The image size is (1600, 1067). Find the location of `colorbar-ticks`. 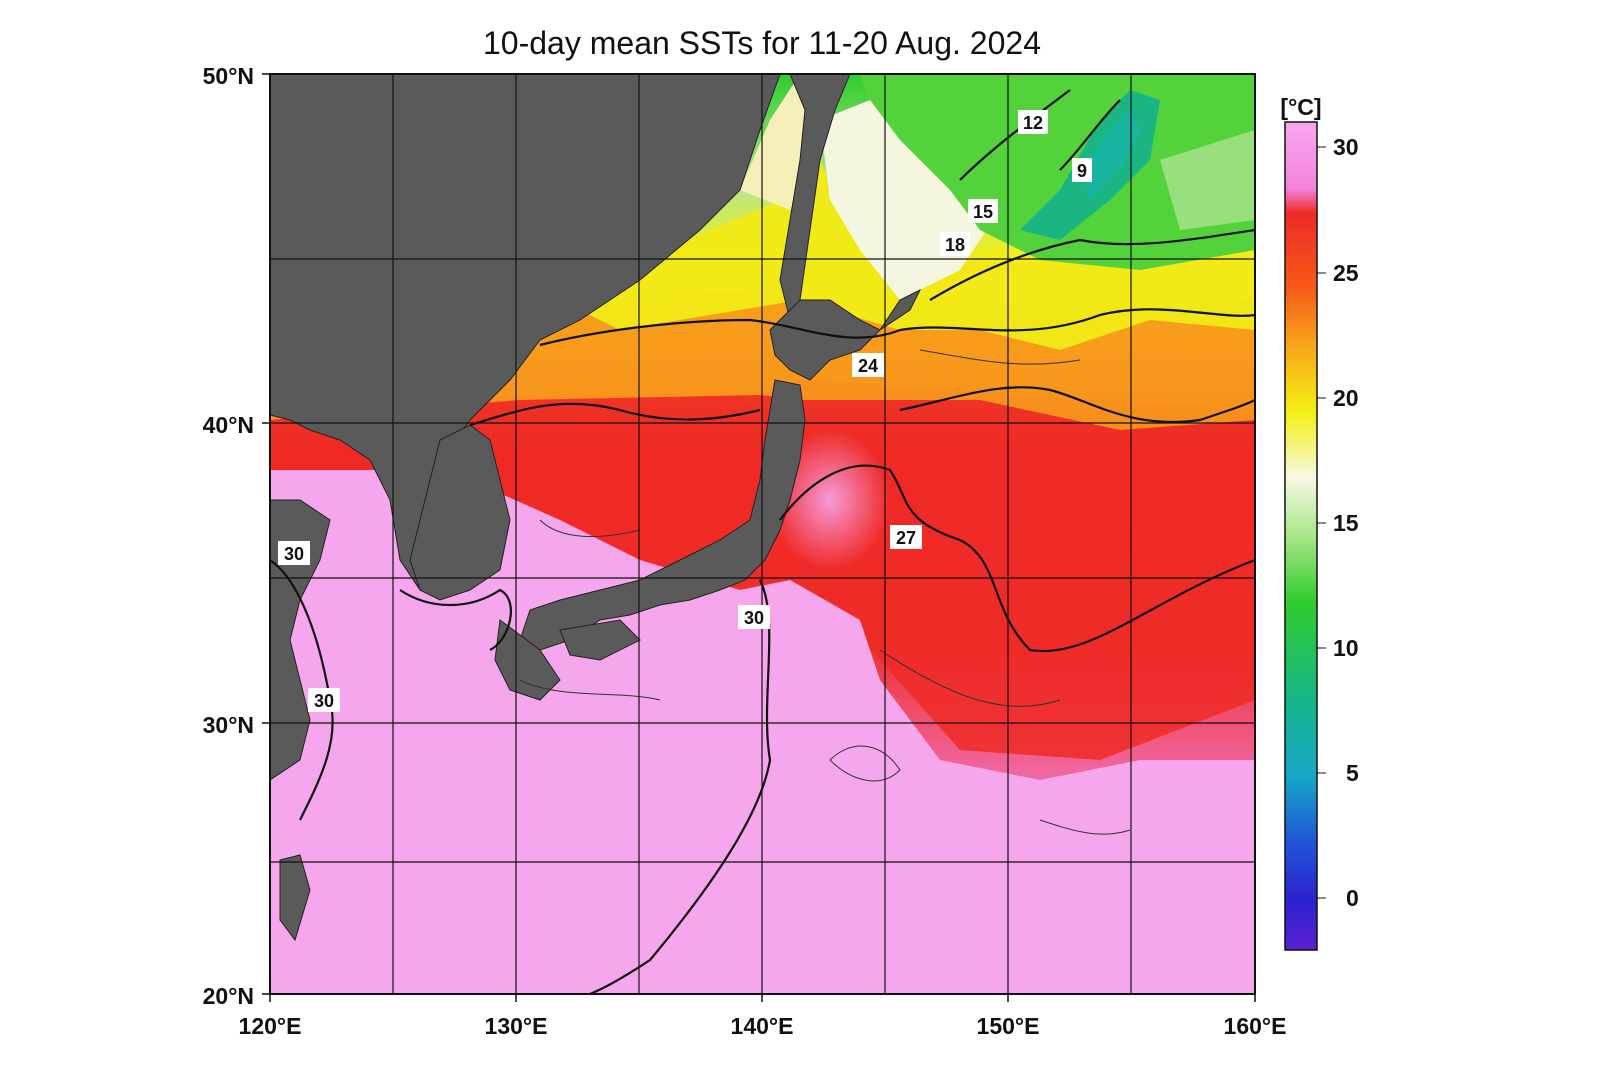

colorbar-ticks is located at coordinates (1321, 522).